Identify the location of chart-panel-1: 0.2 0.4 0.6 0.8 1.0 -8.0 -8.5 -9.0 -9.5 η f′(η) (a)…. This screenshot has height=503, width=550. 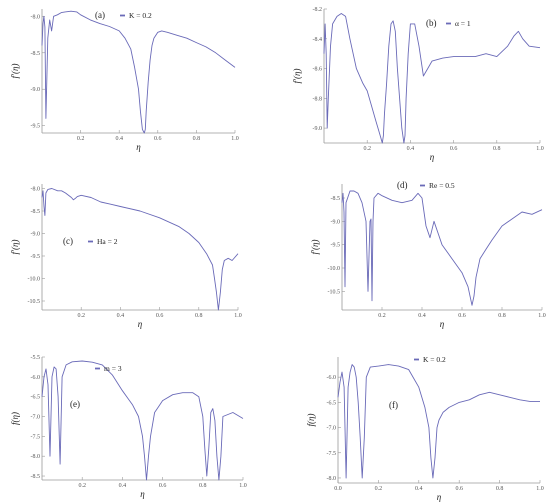
(124, 80).